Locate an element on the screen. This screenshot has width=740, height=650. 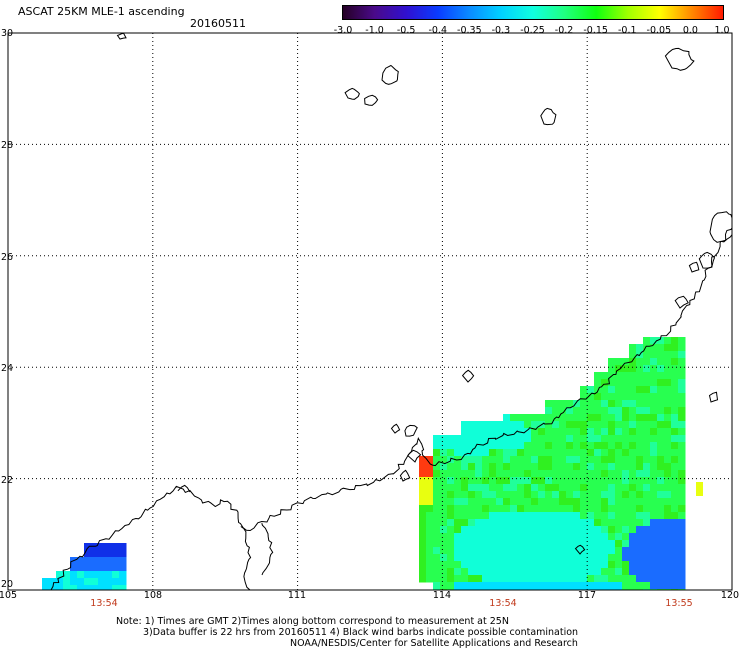
colorbar-tick-label: -3.0 is located at coordinates (343, 30).